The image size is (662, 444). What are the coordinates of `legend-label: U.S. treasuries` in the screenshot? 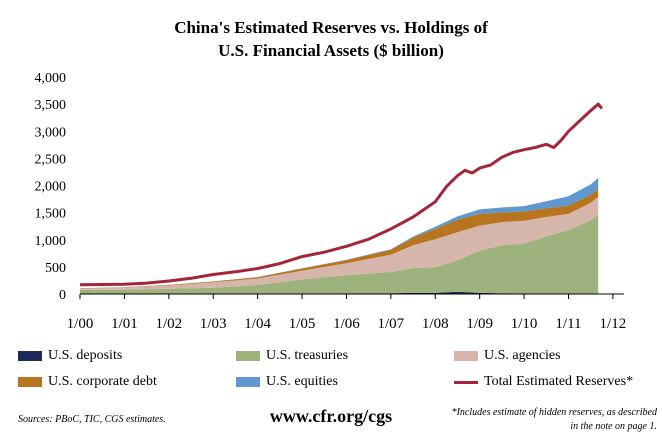 It's located at (307, 355).